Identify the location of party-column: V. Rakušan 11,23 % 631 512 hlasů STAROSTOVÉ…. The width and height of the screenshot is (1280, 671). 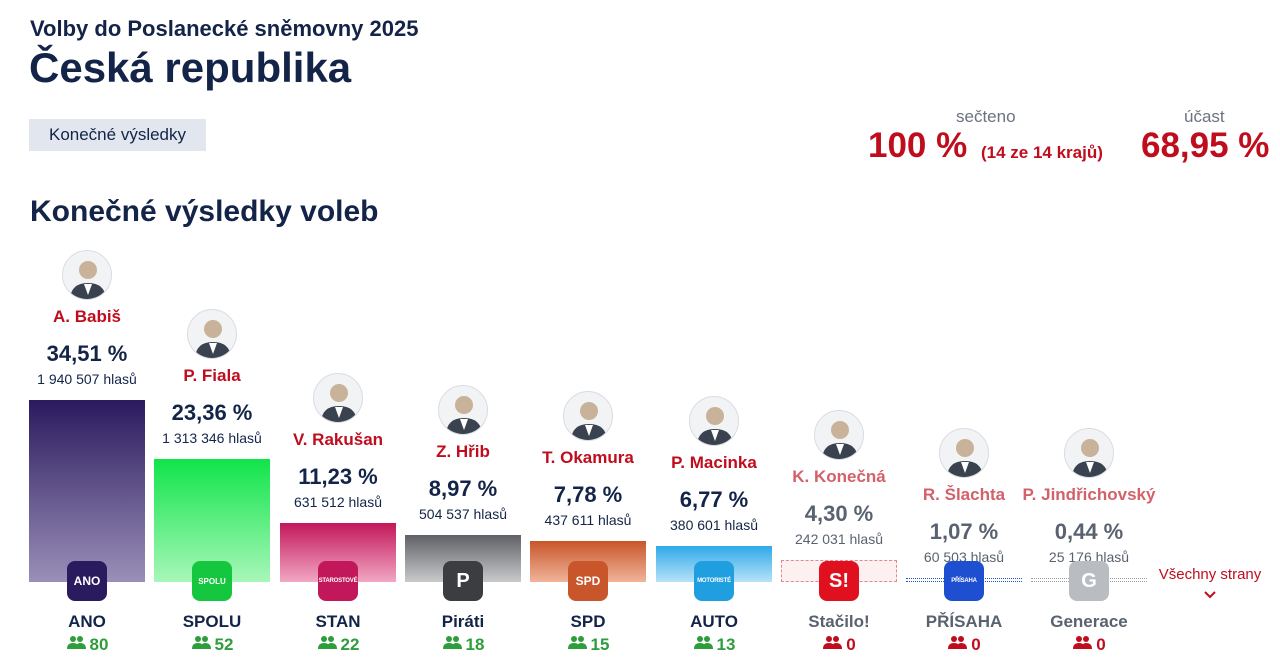
(338, 335).